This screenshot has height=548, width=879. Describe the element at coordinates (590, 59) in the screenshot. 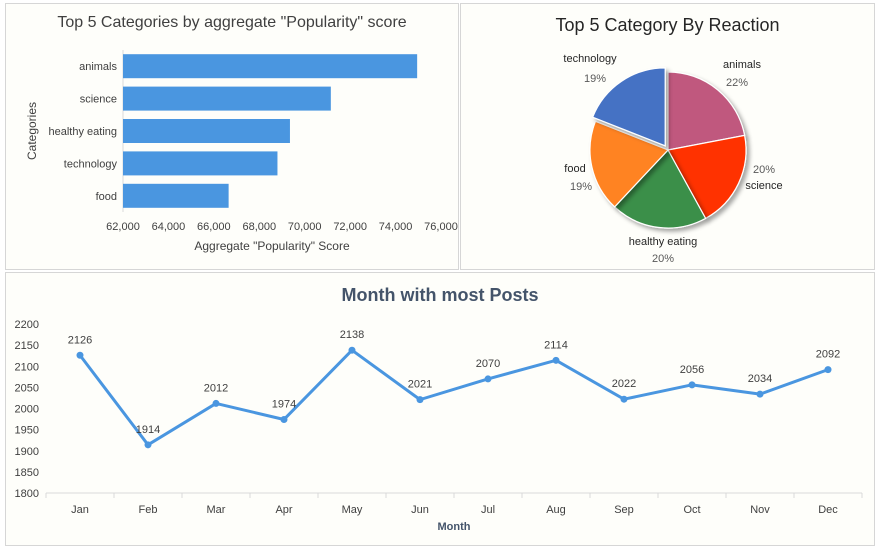

I see `pie-slice-label: technology` at that location.